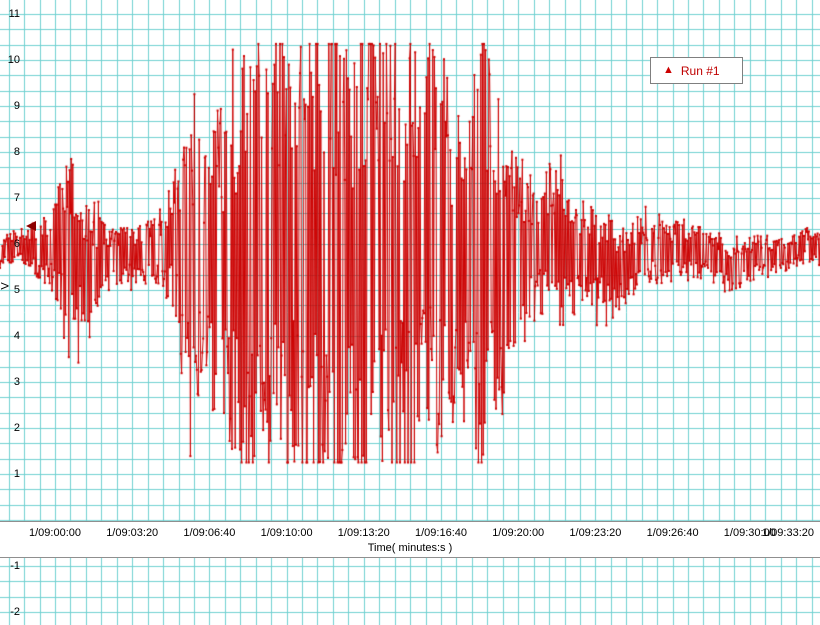  Describe the element at coordinates (700, 70) in the screenshot. I see `legend-label: Run #1` at that location.